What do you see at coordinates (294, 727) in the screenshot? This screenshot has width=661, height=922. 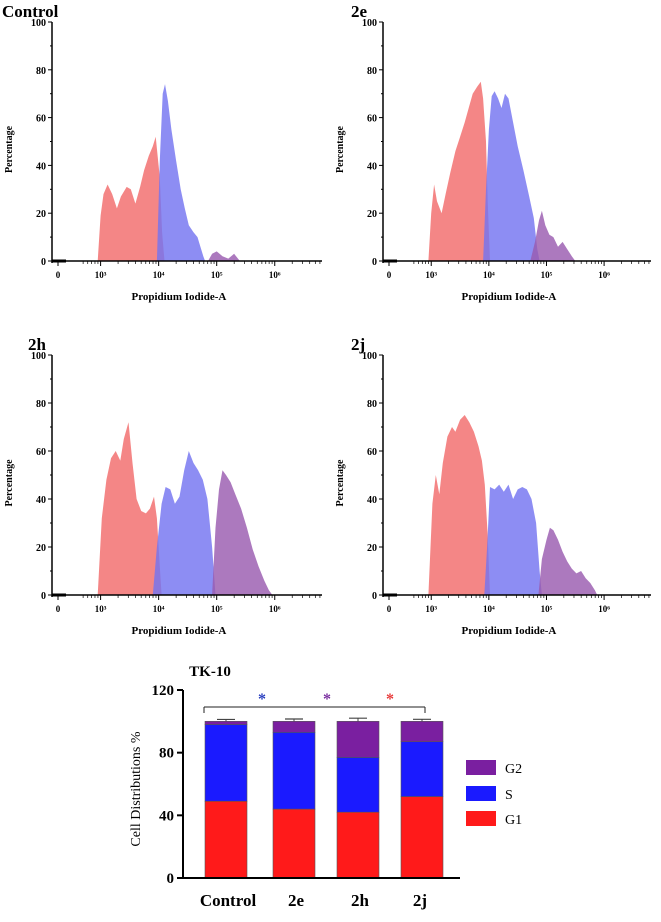 I see `bar-2e-g2` at bounding box center [294, 727].